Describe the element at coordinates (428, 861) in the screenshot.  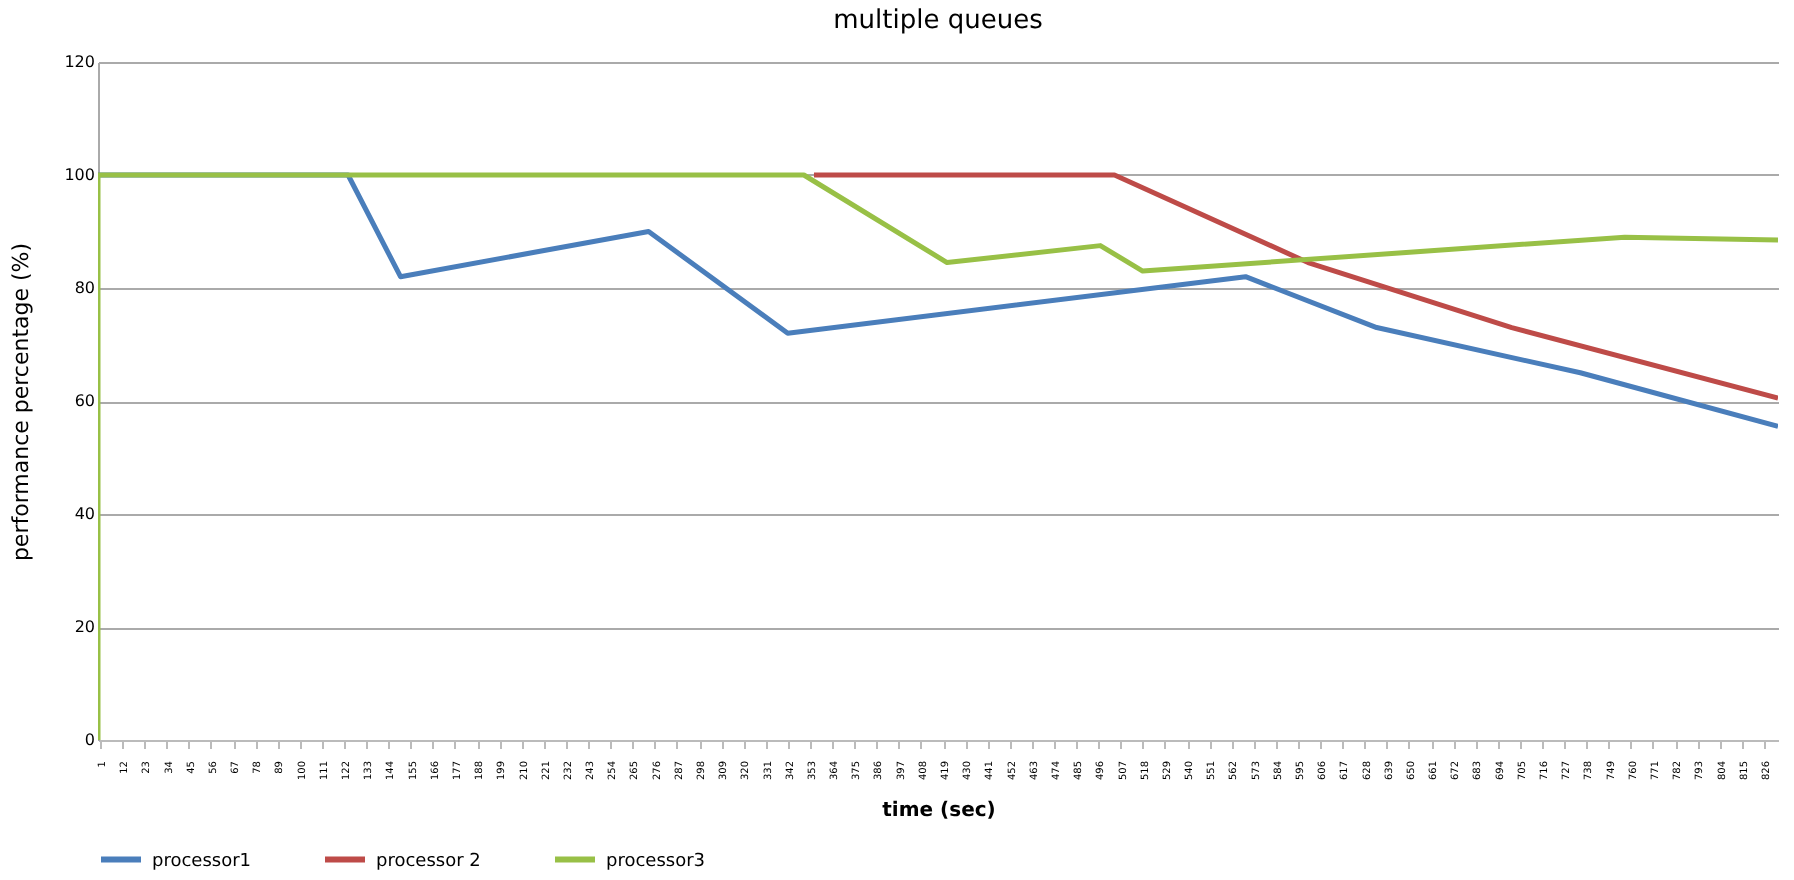
I see `legend-label: processor 2` at that location.